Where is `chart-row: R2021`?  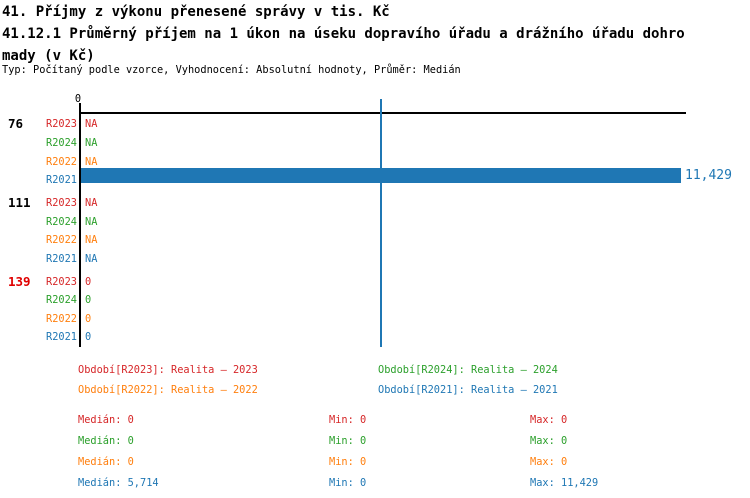
chart-row: R2021 is located at coordinates (375, 180).